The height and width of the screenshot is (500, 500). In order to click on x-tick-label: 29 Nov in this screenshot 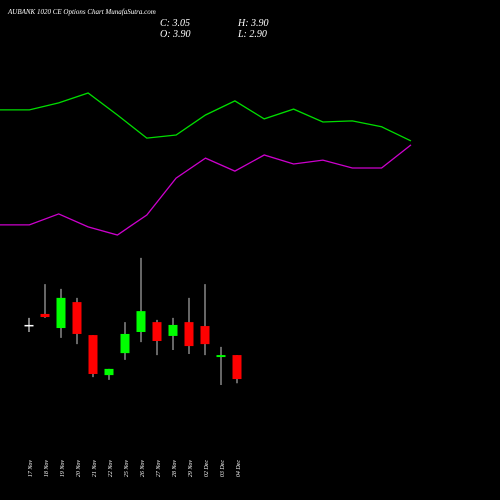, I will do `click(191, 469)`.